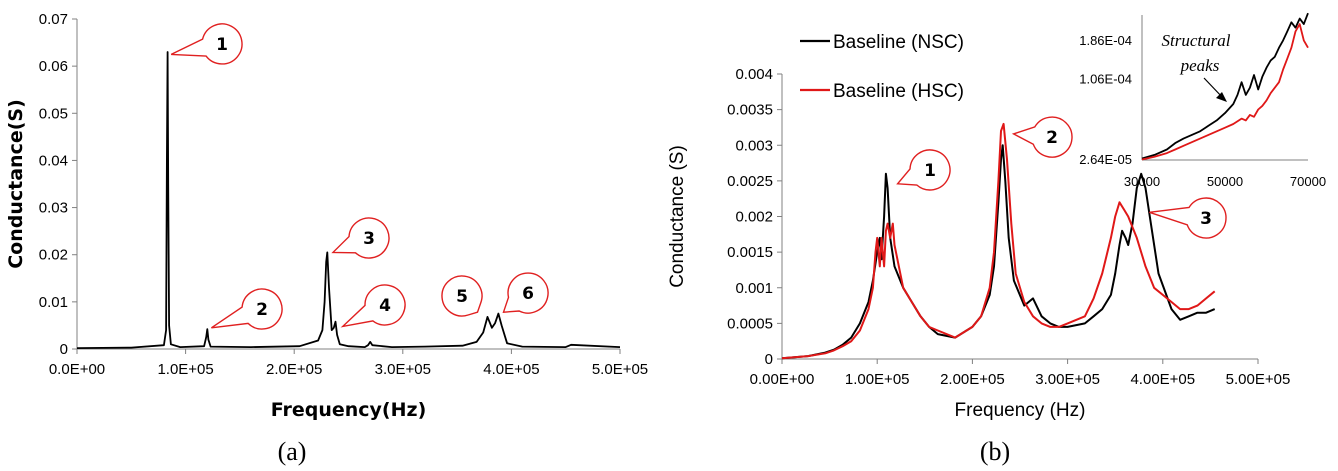  Describe the element at coordinates (754, 217) in the screenshot. I see `y-tick-label: 0.002` at that location.